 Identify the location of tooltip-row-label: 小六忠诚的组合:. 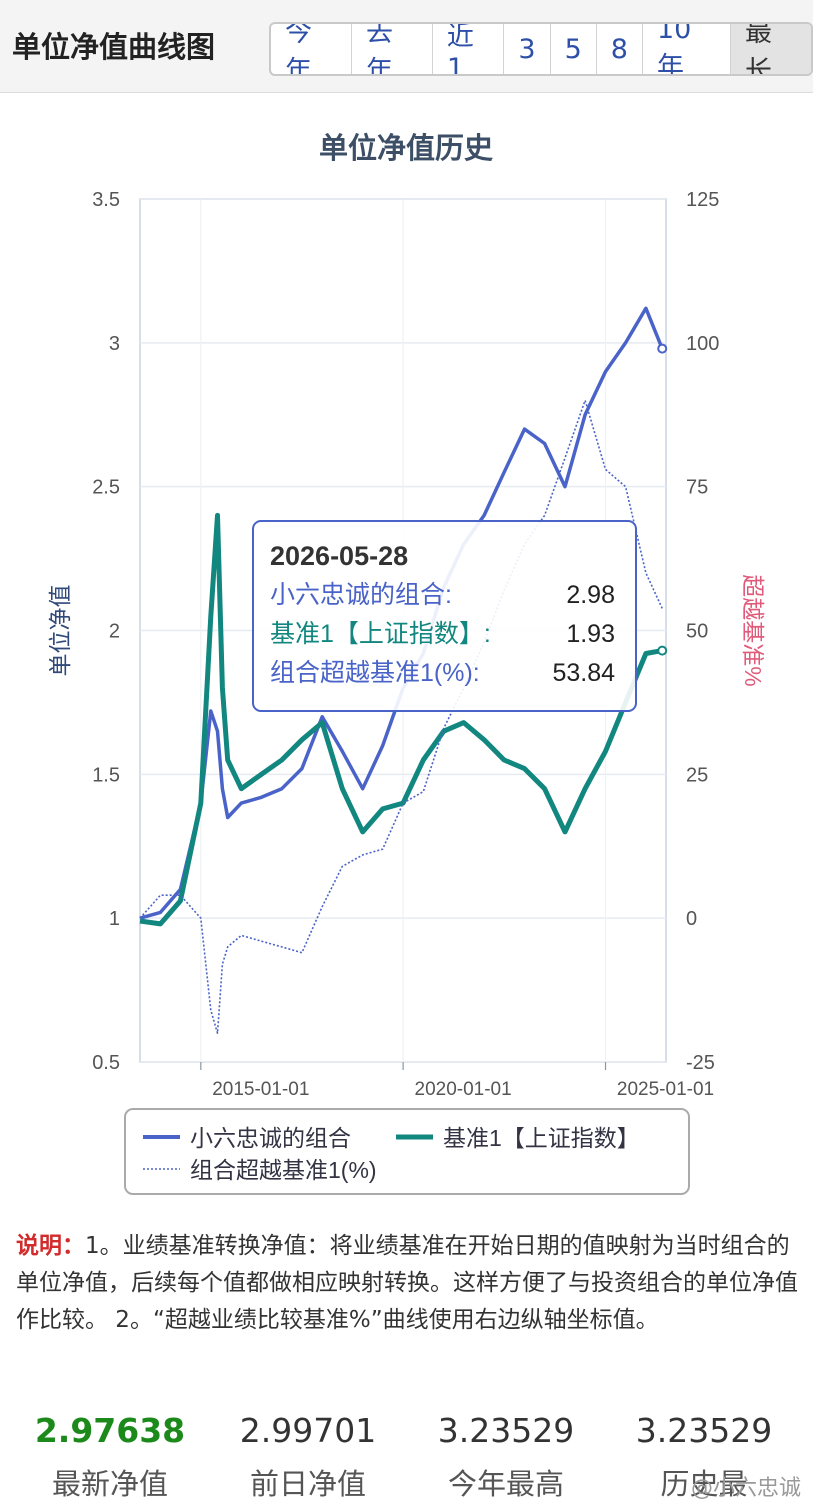
(361, 595).